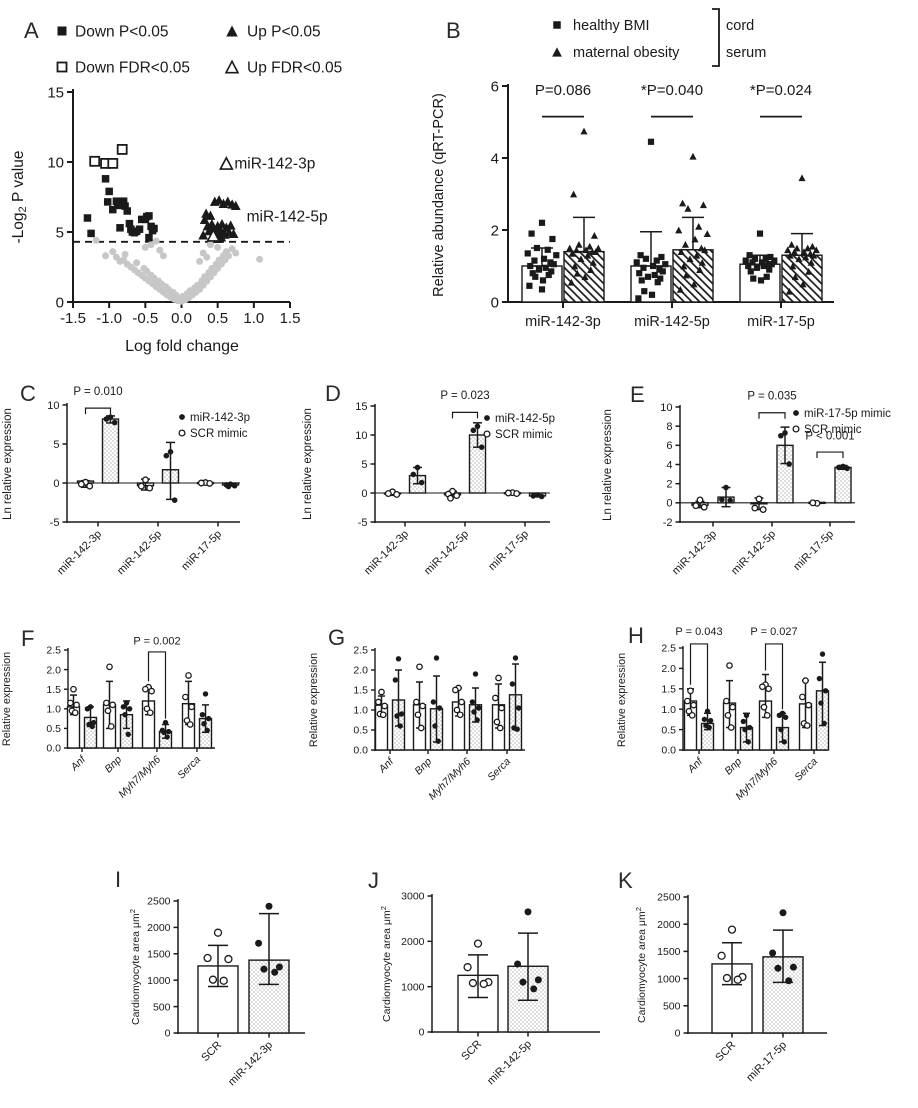 This screenshot has height=1108, width=918. Describe the element at coordinates (669, 952) in the screenshot. I see `svg-text: 1500` at that location.